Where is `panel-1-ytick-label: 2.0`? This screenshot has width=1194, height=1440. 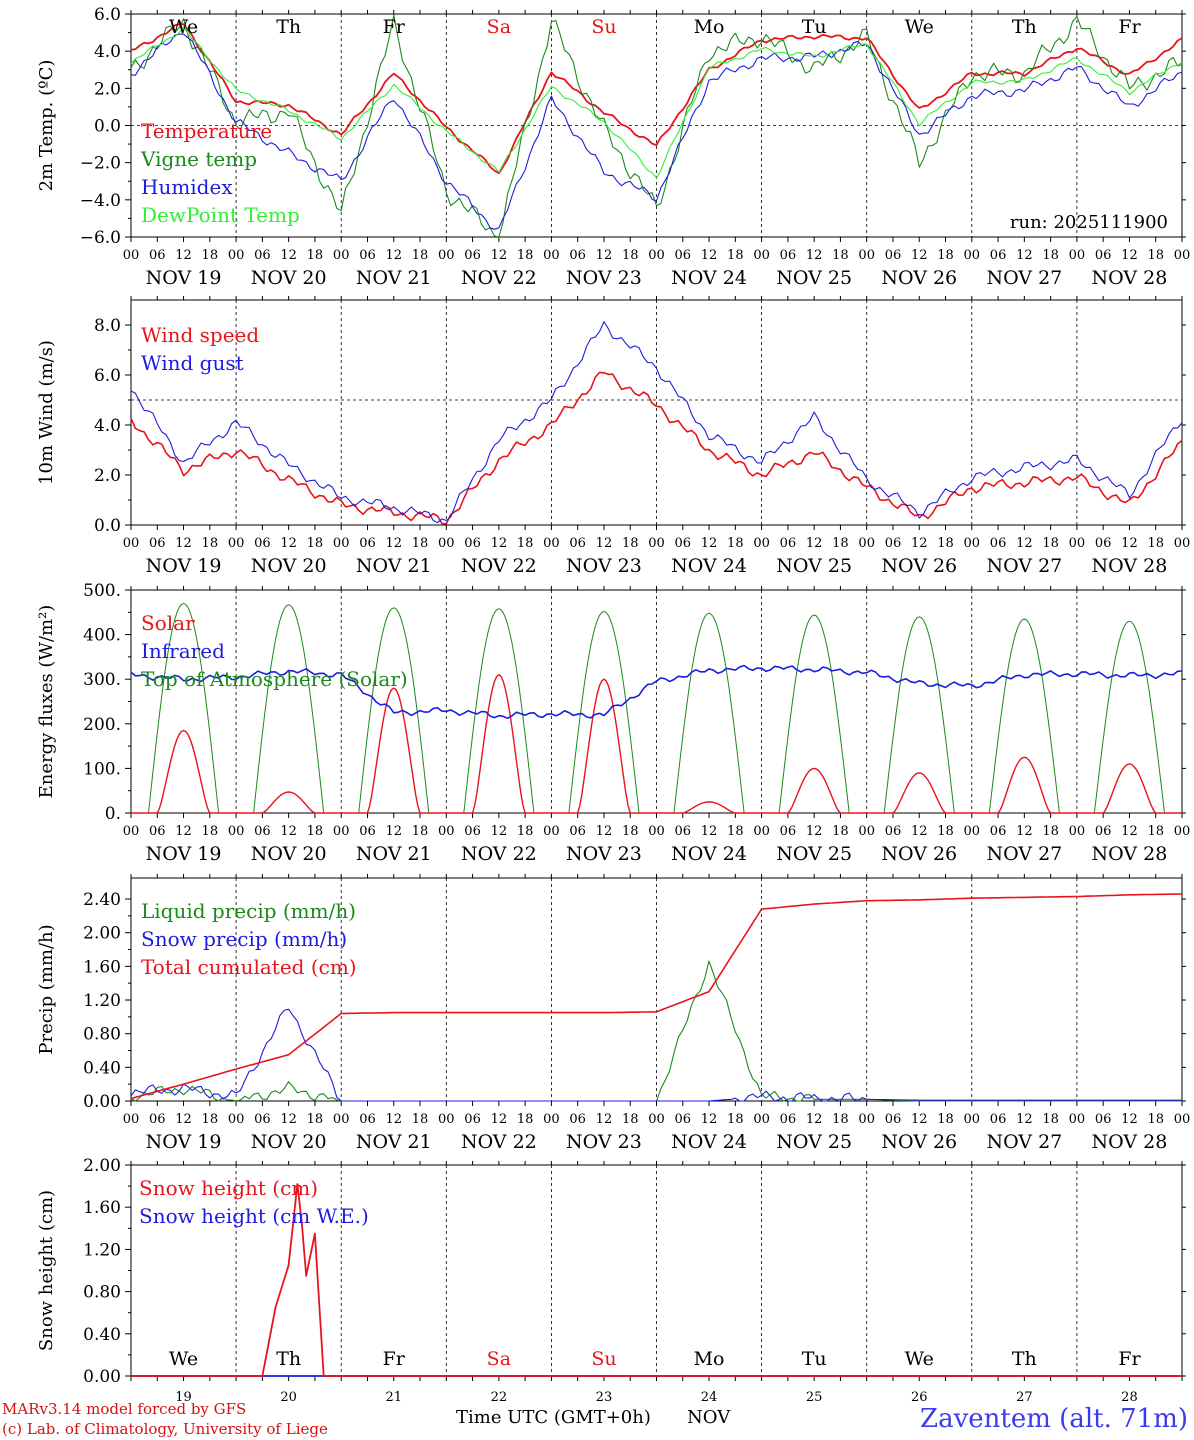
panel-1-ytick-label: 2.0 is located at coordinates (107, 476).